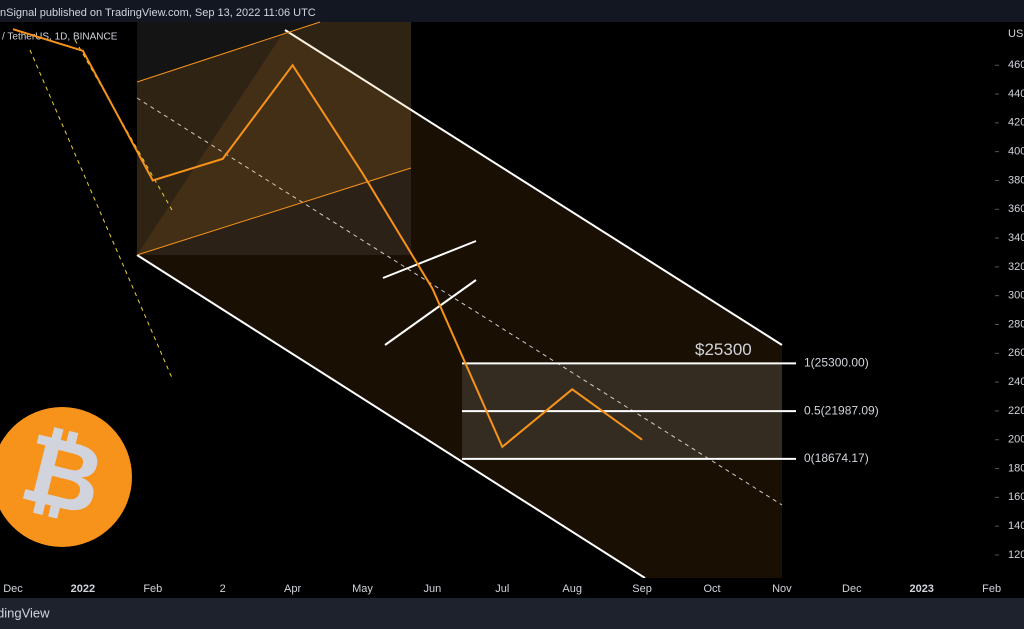  What do you see at coordinates (274, 211) in the screenshot?
I see `flag-lower` at bounding box center [274, 211].